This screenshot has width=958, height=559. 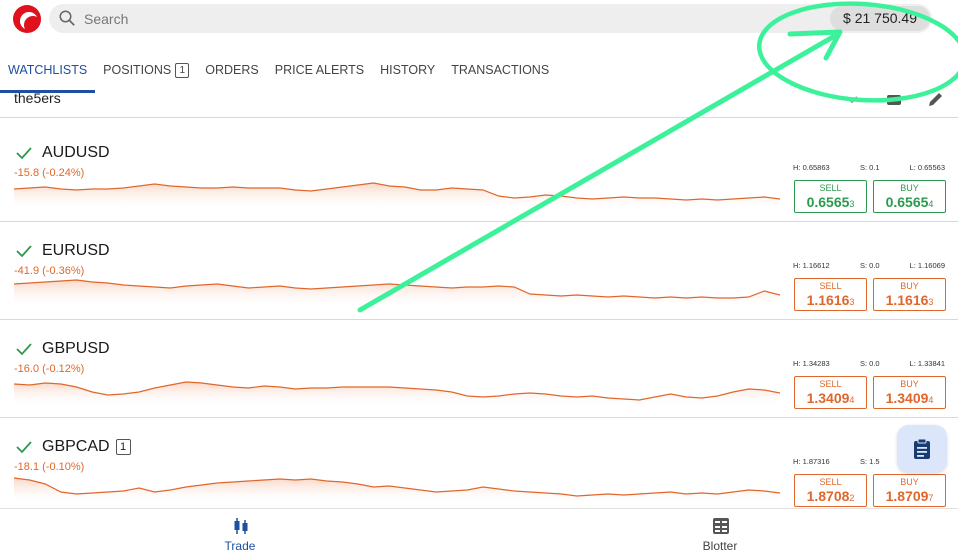 What do you see at coordinates (76, 446) in the screenshot?
I see `symbol-text: GBPCAD` at bounding box center [76, 446].